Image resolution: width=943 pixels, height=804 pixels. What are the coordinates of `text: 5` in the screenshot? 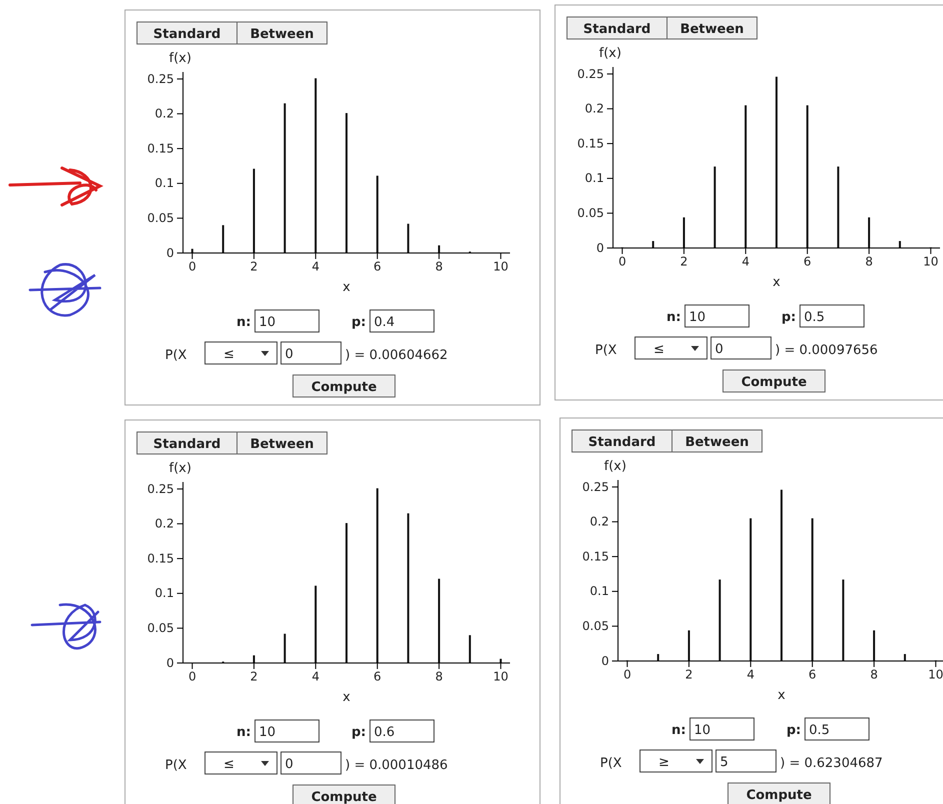 It's located at (724, 762).